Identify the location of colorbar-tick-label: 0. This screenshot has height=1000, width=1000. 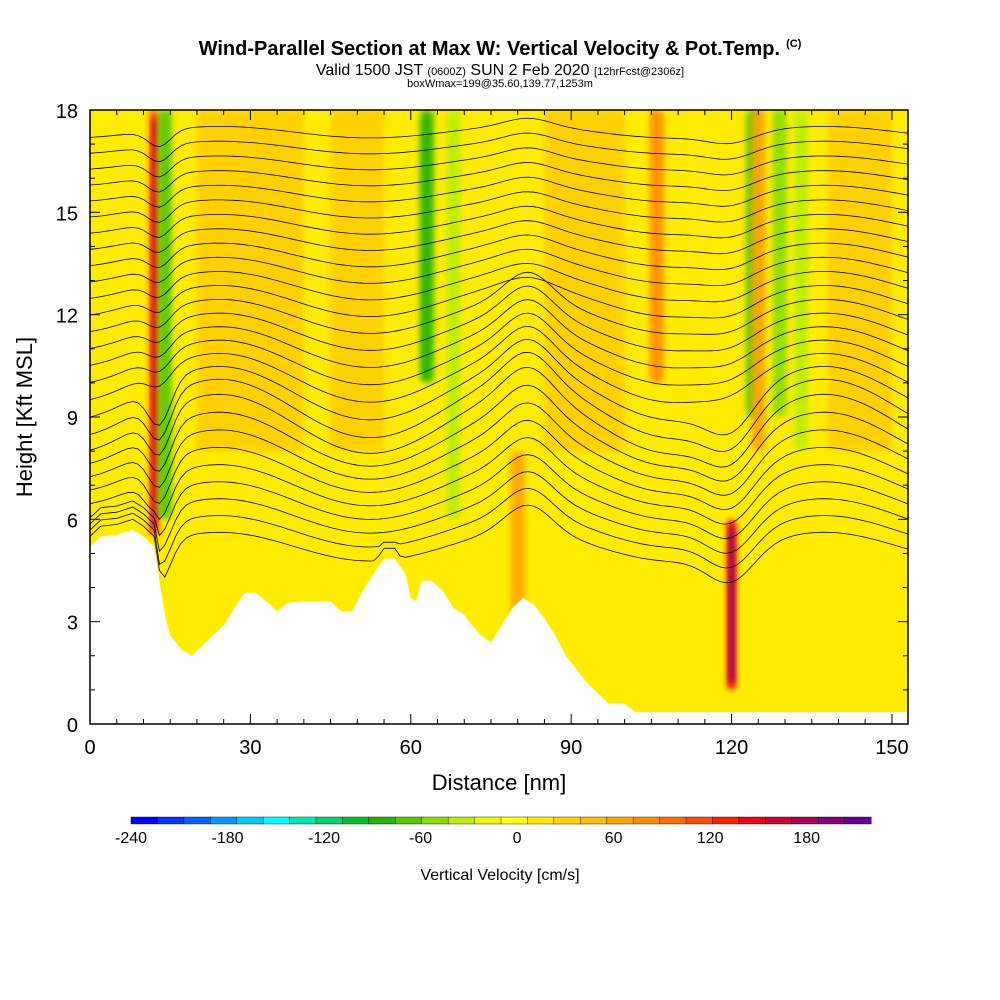
(517, 838).